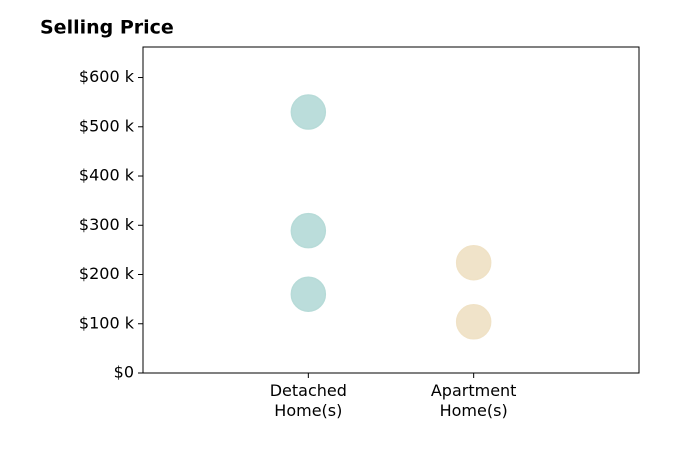  What do you see at coordinates (107, 125) in the screenshot?
I see `y-tick-label: $500 k` at bounding box center [107, 125].